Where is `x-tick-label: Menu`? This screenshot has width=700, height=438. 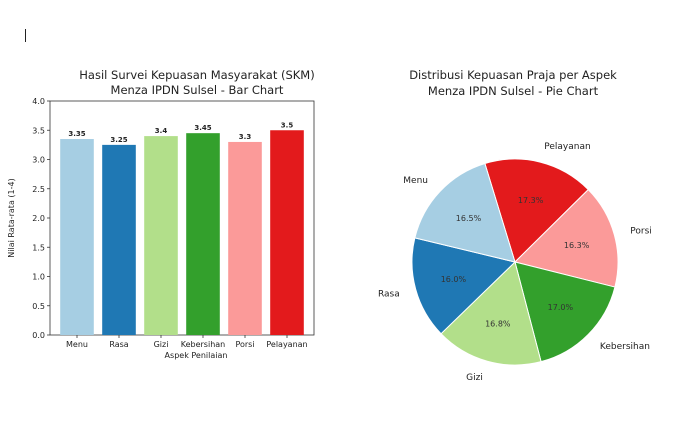 x-tick-label: Menu is located at coordinates (77, 344).